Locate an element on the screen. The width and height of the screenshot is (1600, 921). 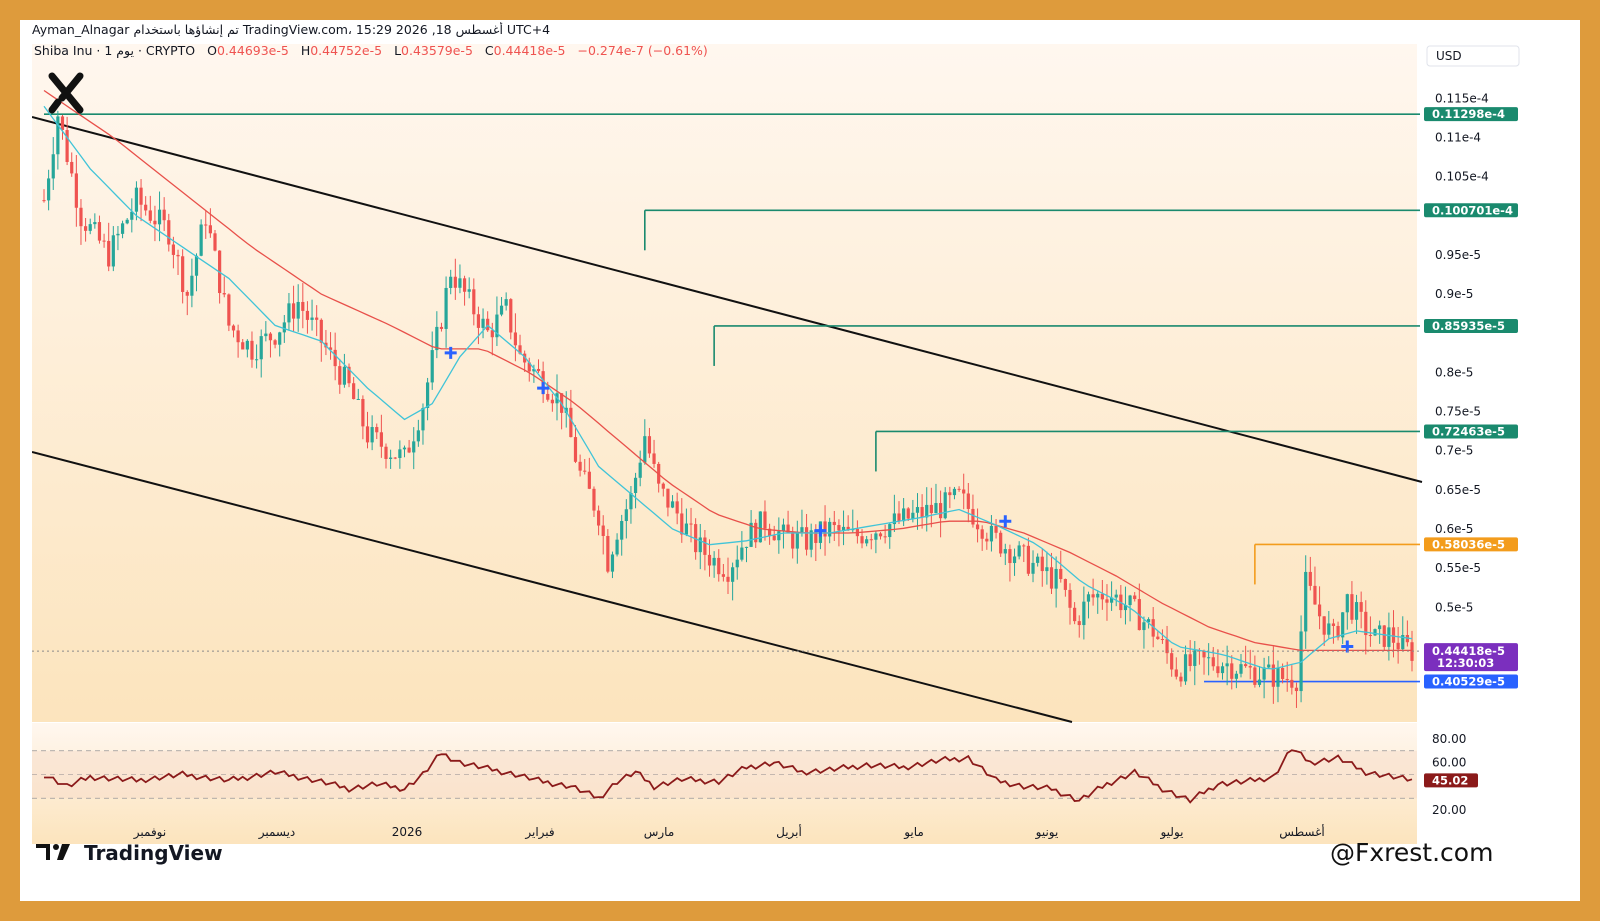
price-scale is located at coordinates (1472, 444).